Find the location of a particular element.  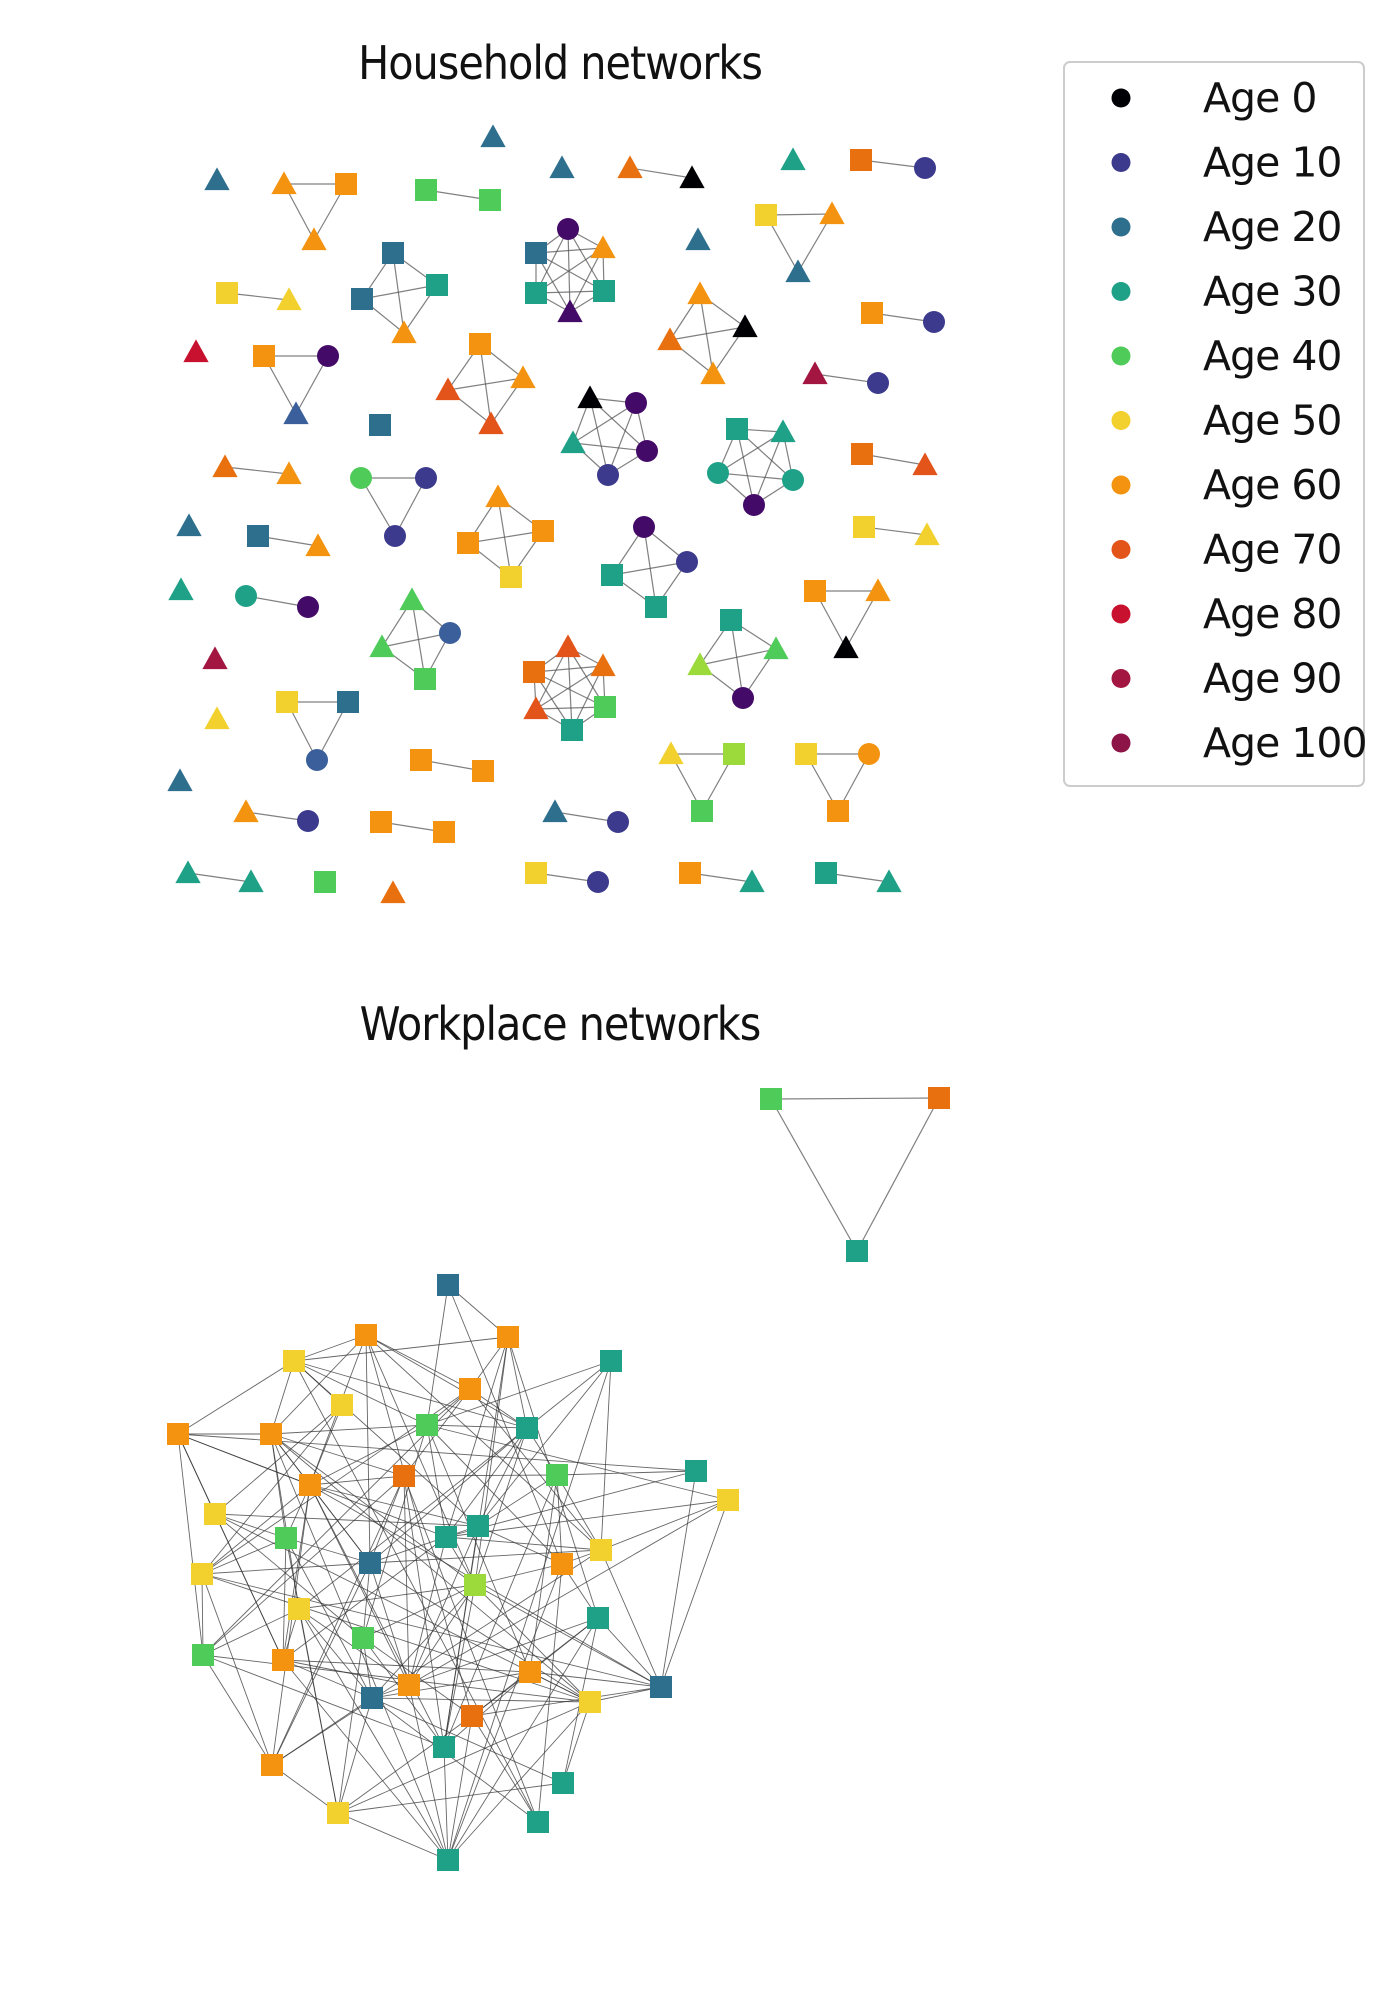

legend-marker is located at coordinates (1121, 227).